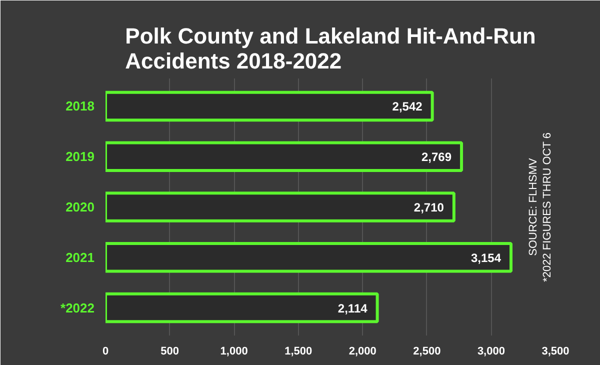  I want to click on x-tick-label: 500, so click(169, 352).